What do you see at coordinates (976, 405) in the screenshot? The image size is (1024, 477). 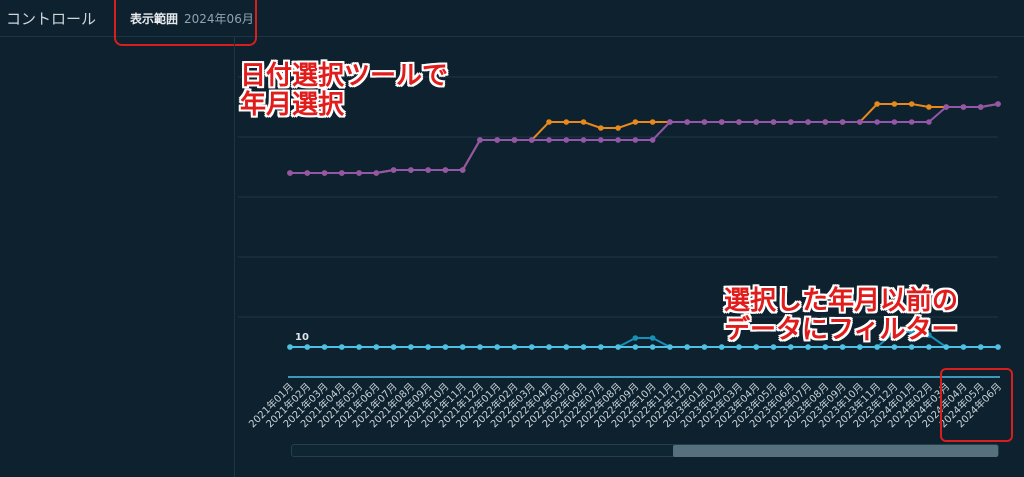 I see `highlight-box-latest` at bounding box center [976, 405].